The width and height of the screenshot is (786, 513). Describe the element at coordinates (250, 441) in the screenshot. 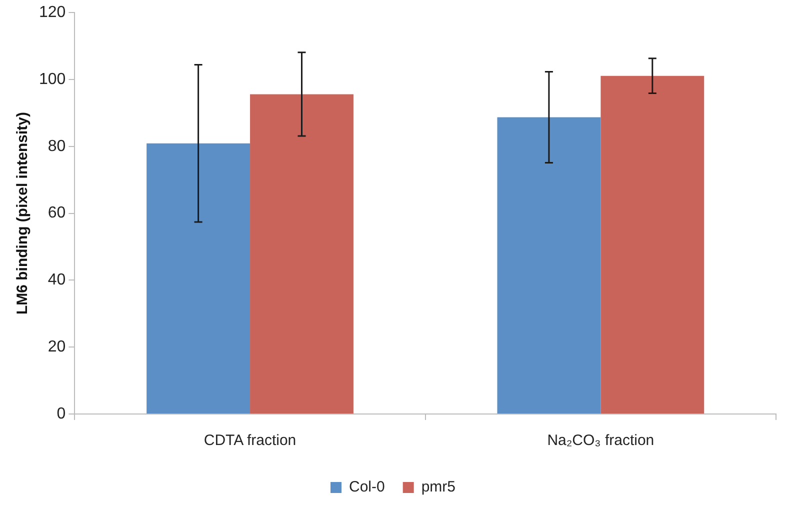

I see `x-tick-label: CDTA fraction` at that location.